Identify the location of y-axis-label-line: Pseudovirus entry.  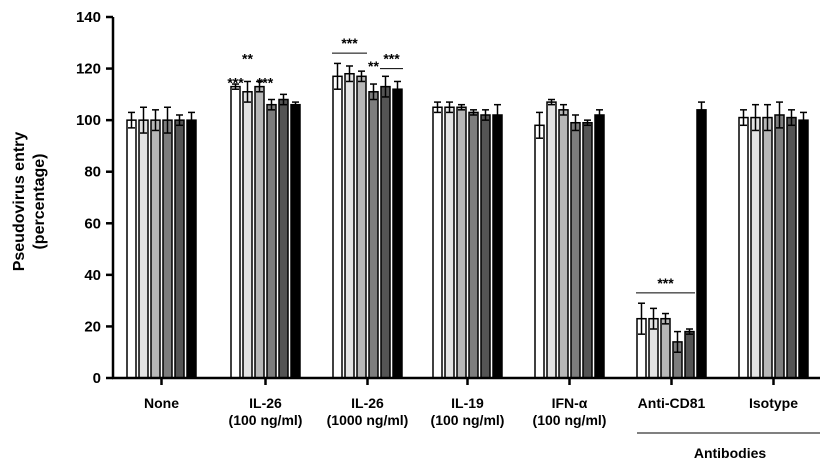
(19, 202).